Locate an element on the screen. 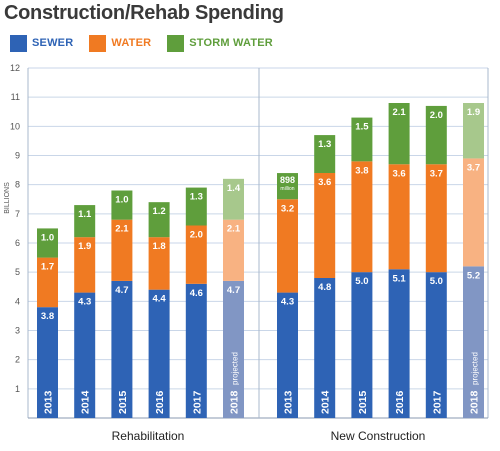 This screenshot has height=451, width=500. x-tick-label: 2018 is located at coordinates (235, 402).